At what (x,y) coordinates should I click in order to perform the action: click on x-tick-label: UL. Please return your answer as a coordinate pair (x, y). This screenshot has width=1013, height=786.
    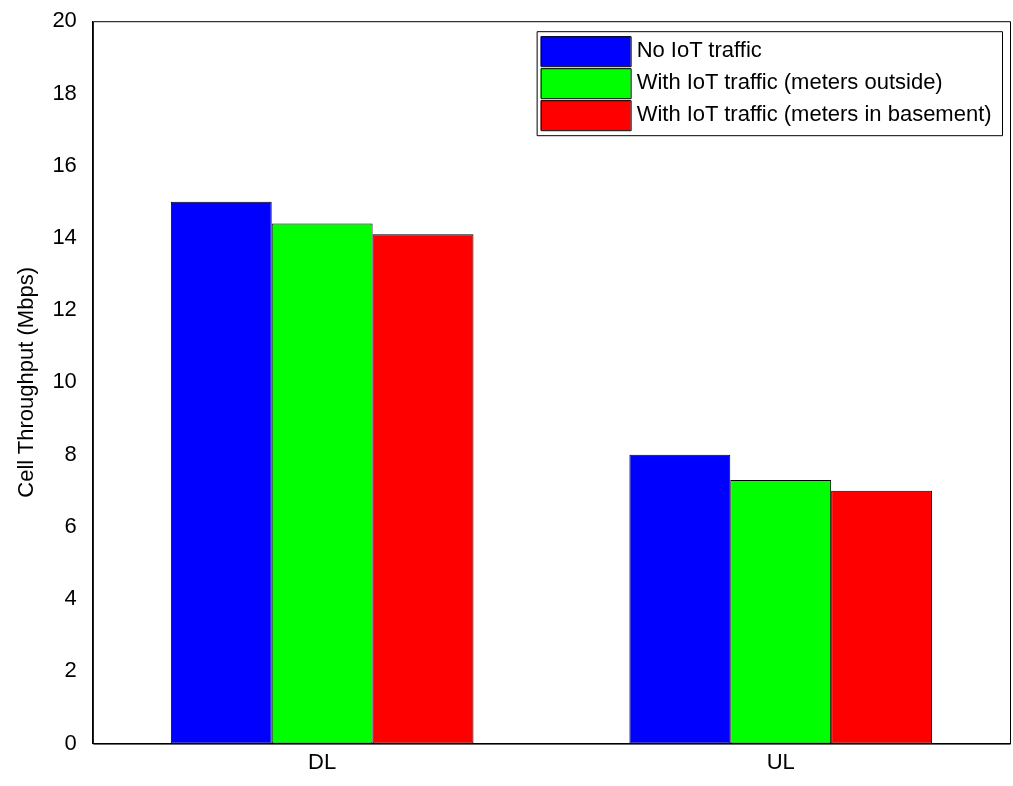
    Looking at the image, I should click on (780, 761).